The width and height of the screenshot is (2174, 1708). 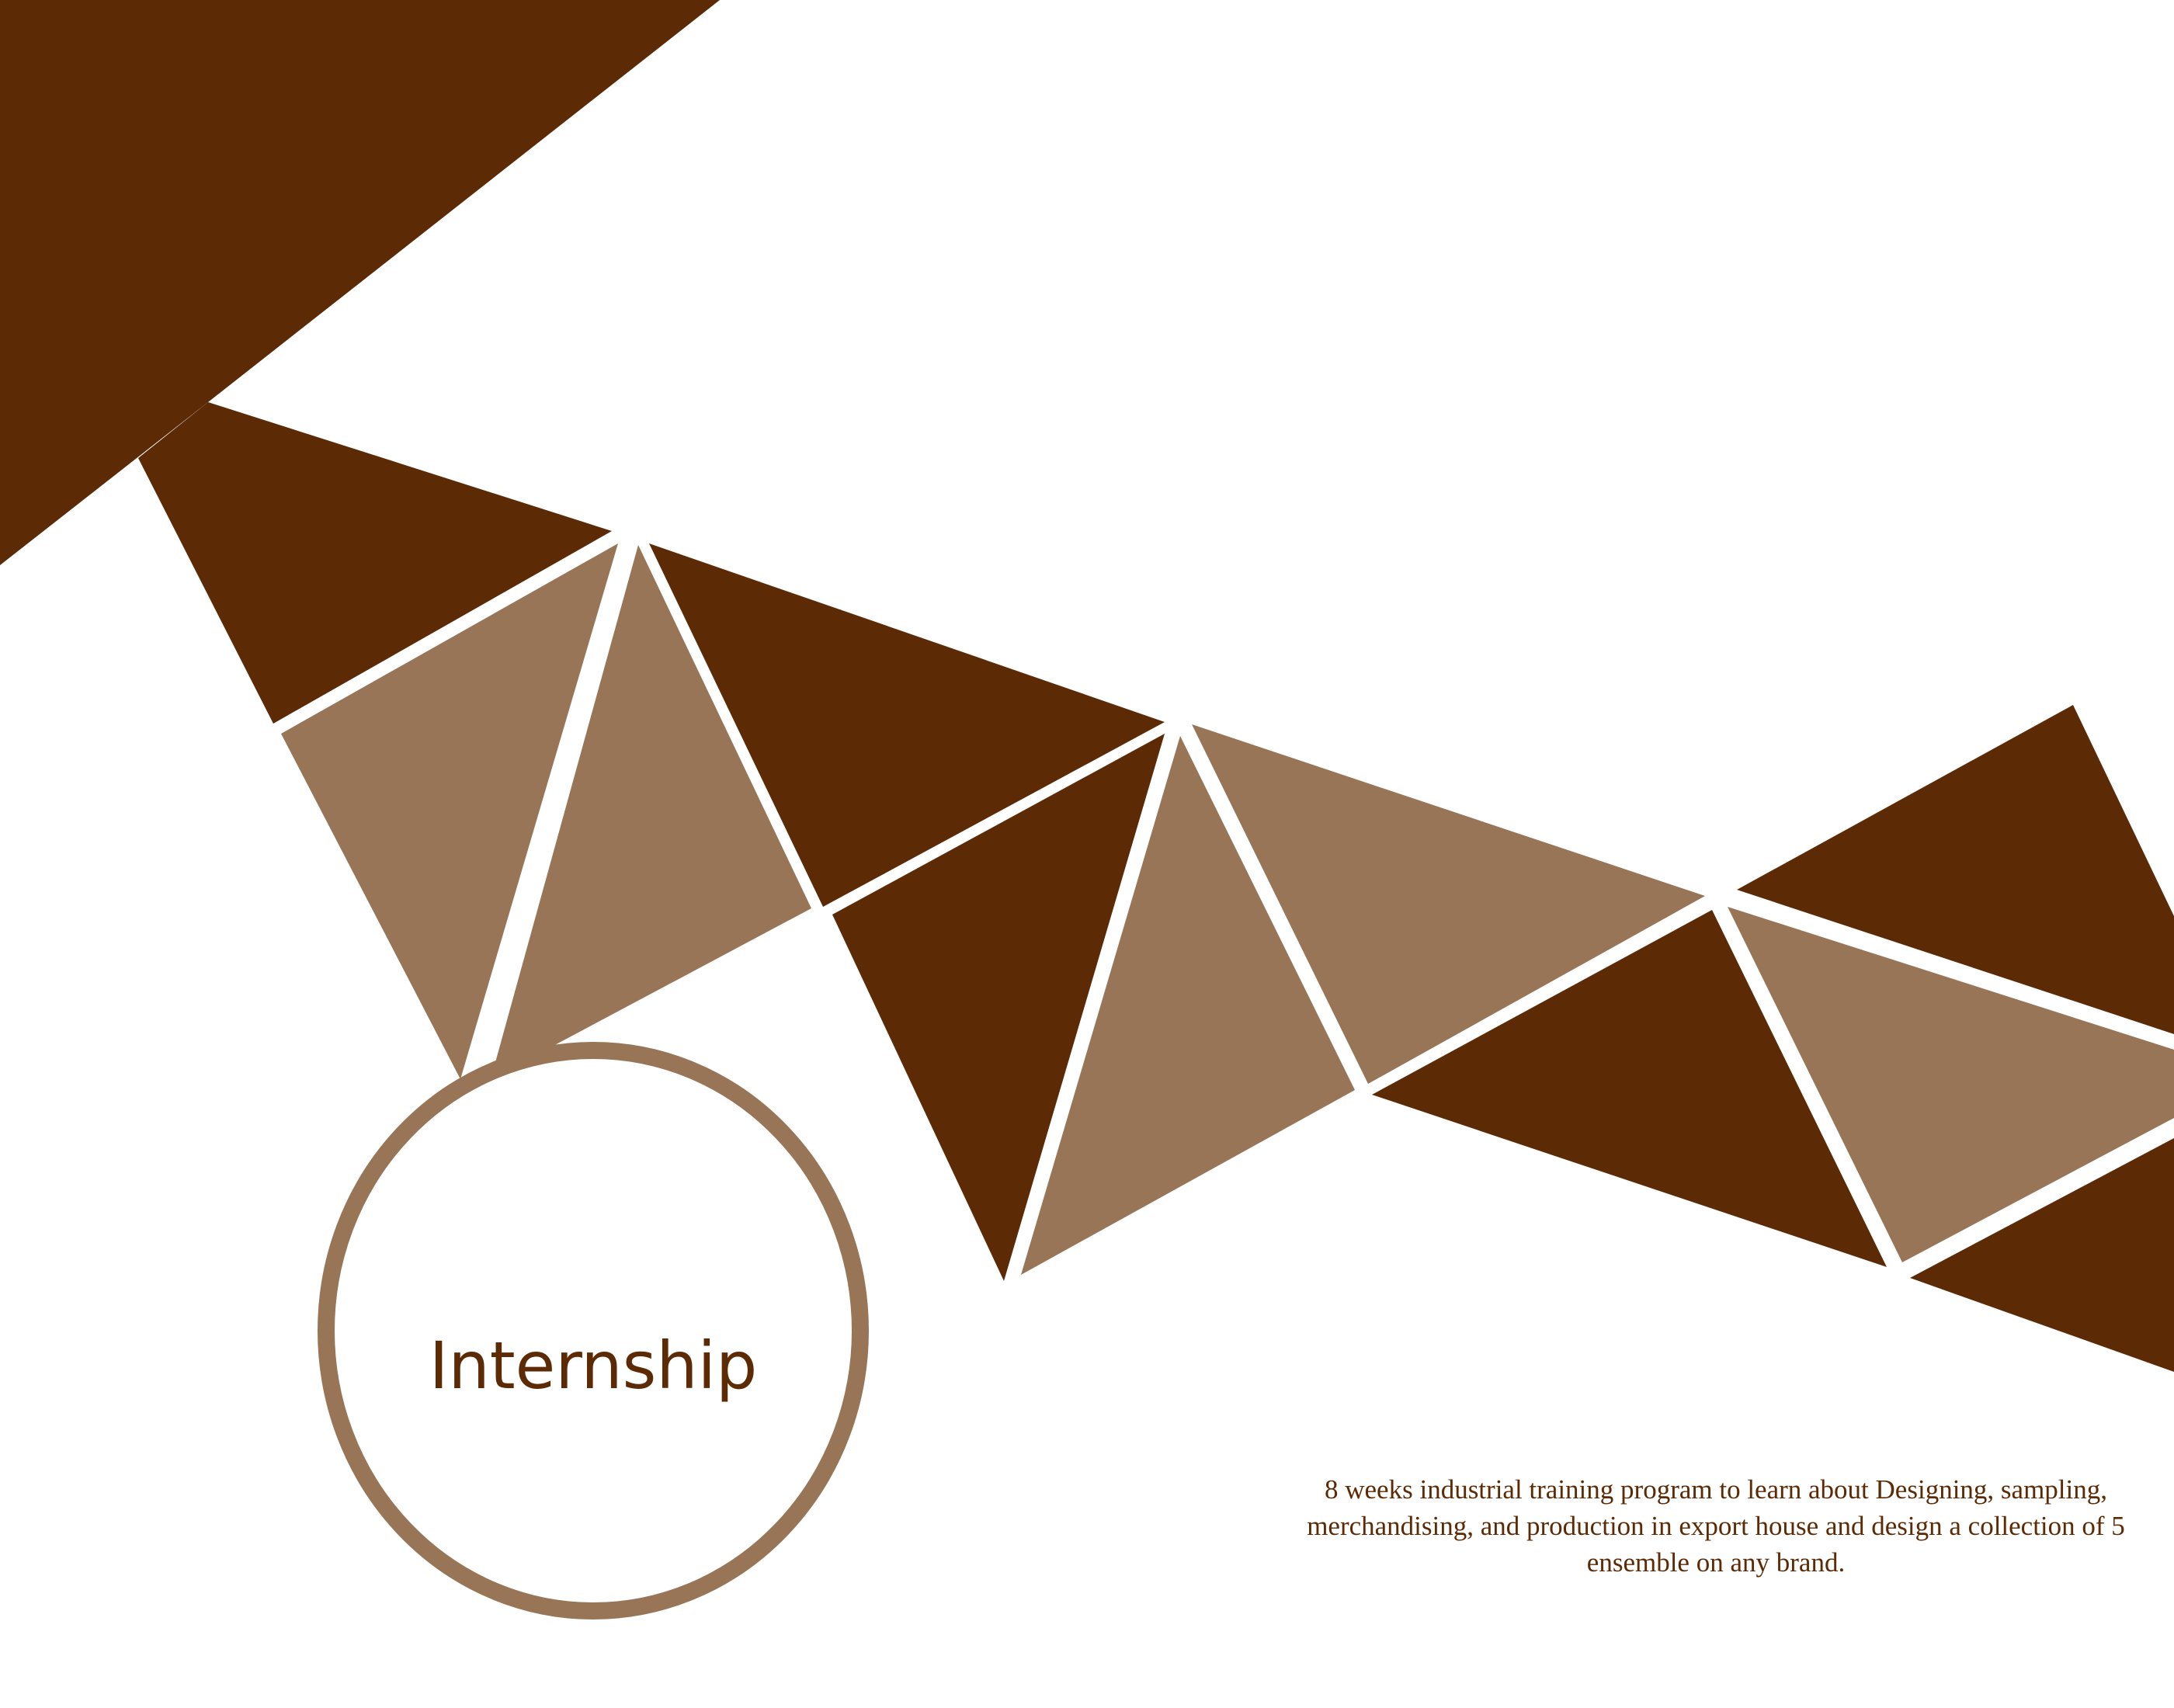 I want to click on dark-triangle-top-left, so click(x=360, y=282).